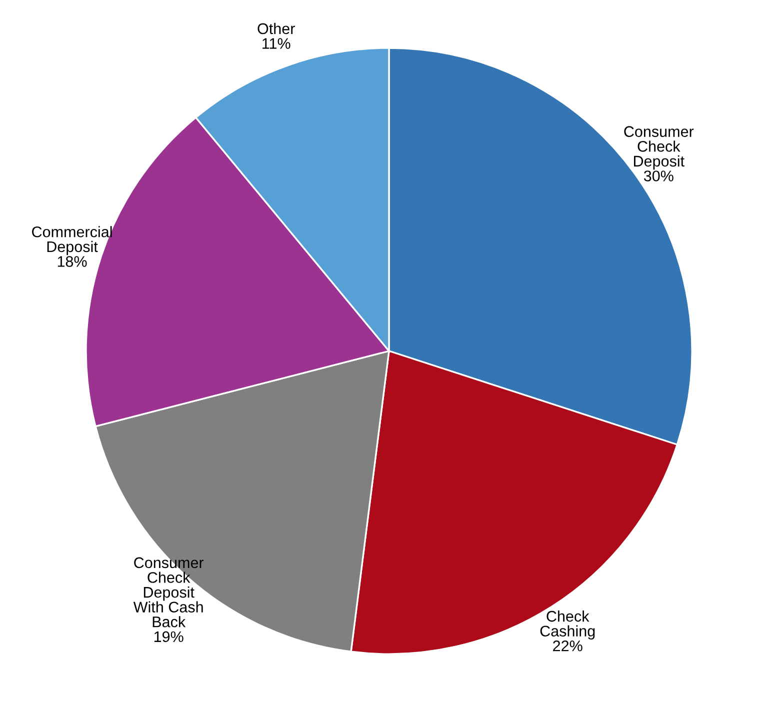 This screenshot has height=728, width=757. Describe the element at coordinates (567, 646) in the screenshot. I see `data-label: 22%` at that location.